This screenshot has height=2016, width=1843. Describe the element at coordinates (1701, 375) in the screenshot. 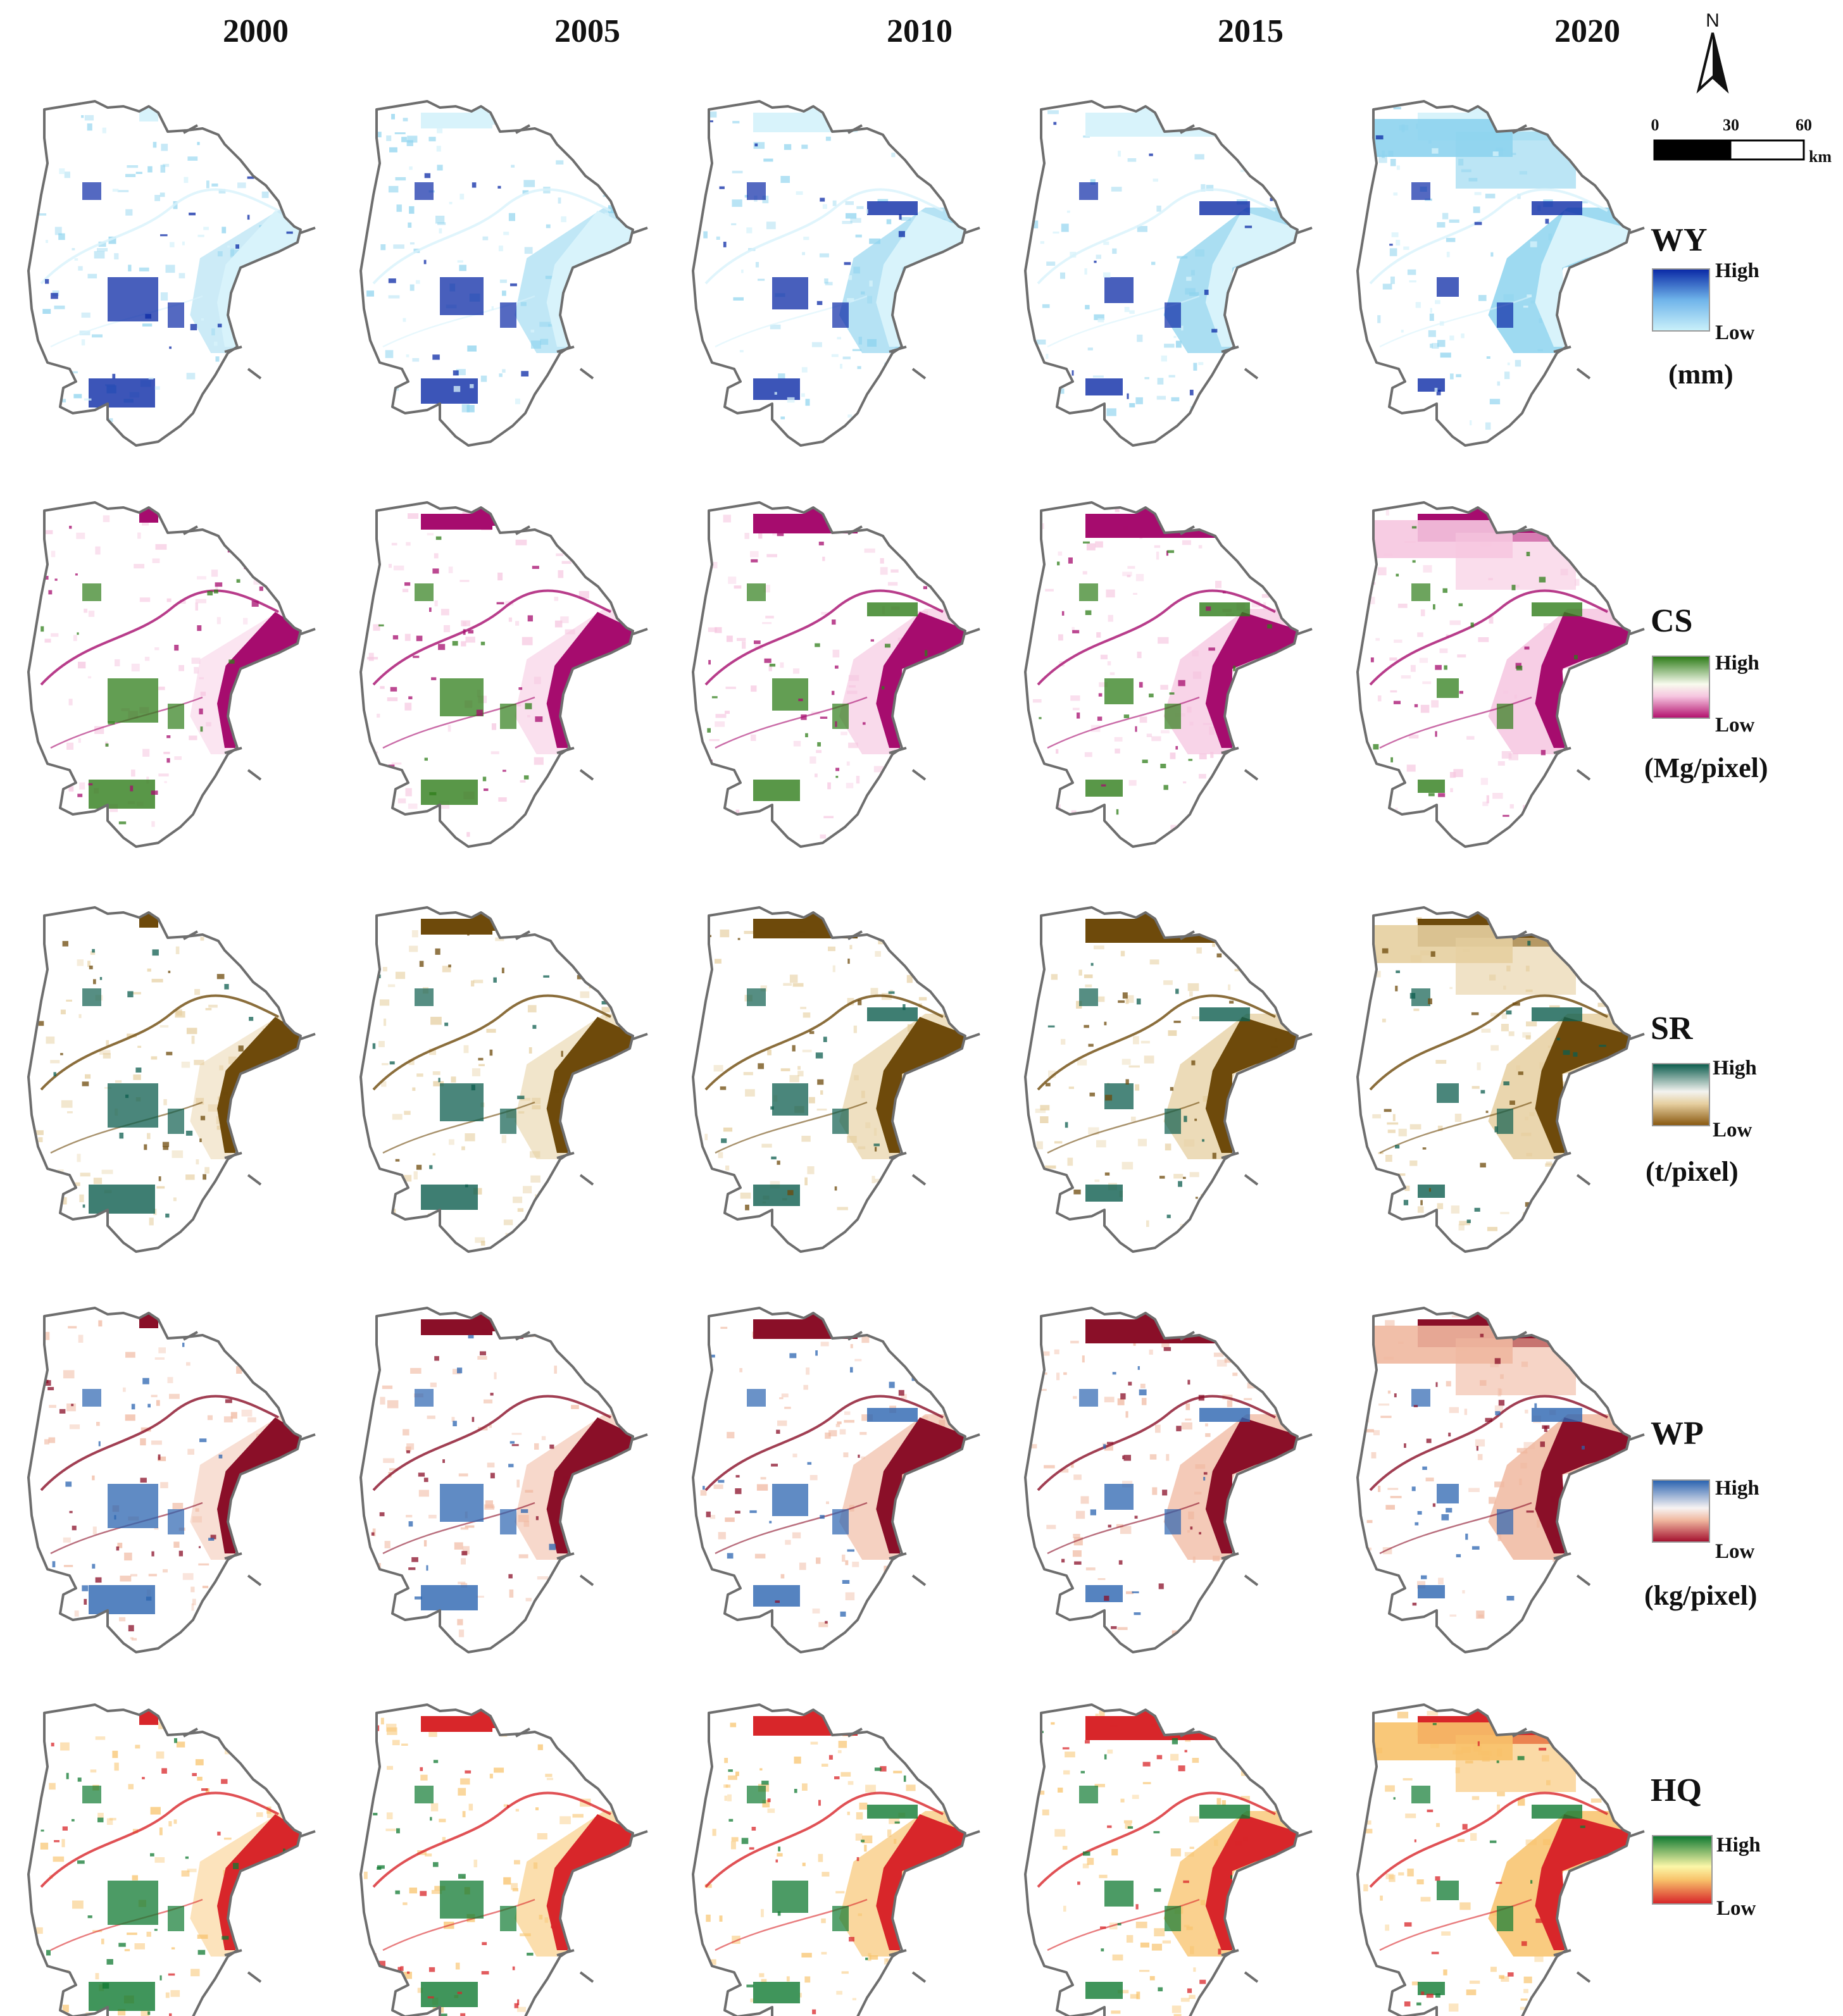

I see `legend-unit-wy: (mm)` at that location.